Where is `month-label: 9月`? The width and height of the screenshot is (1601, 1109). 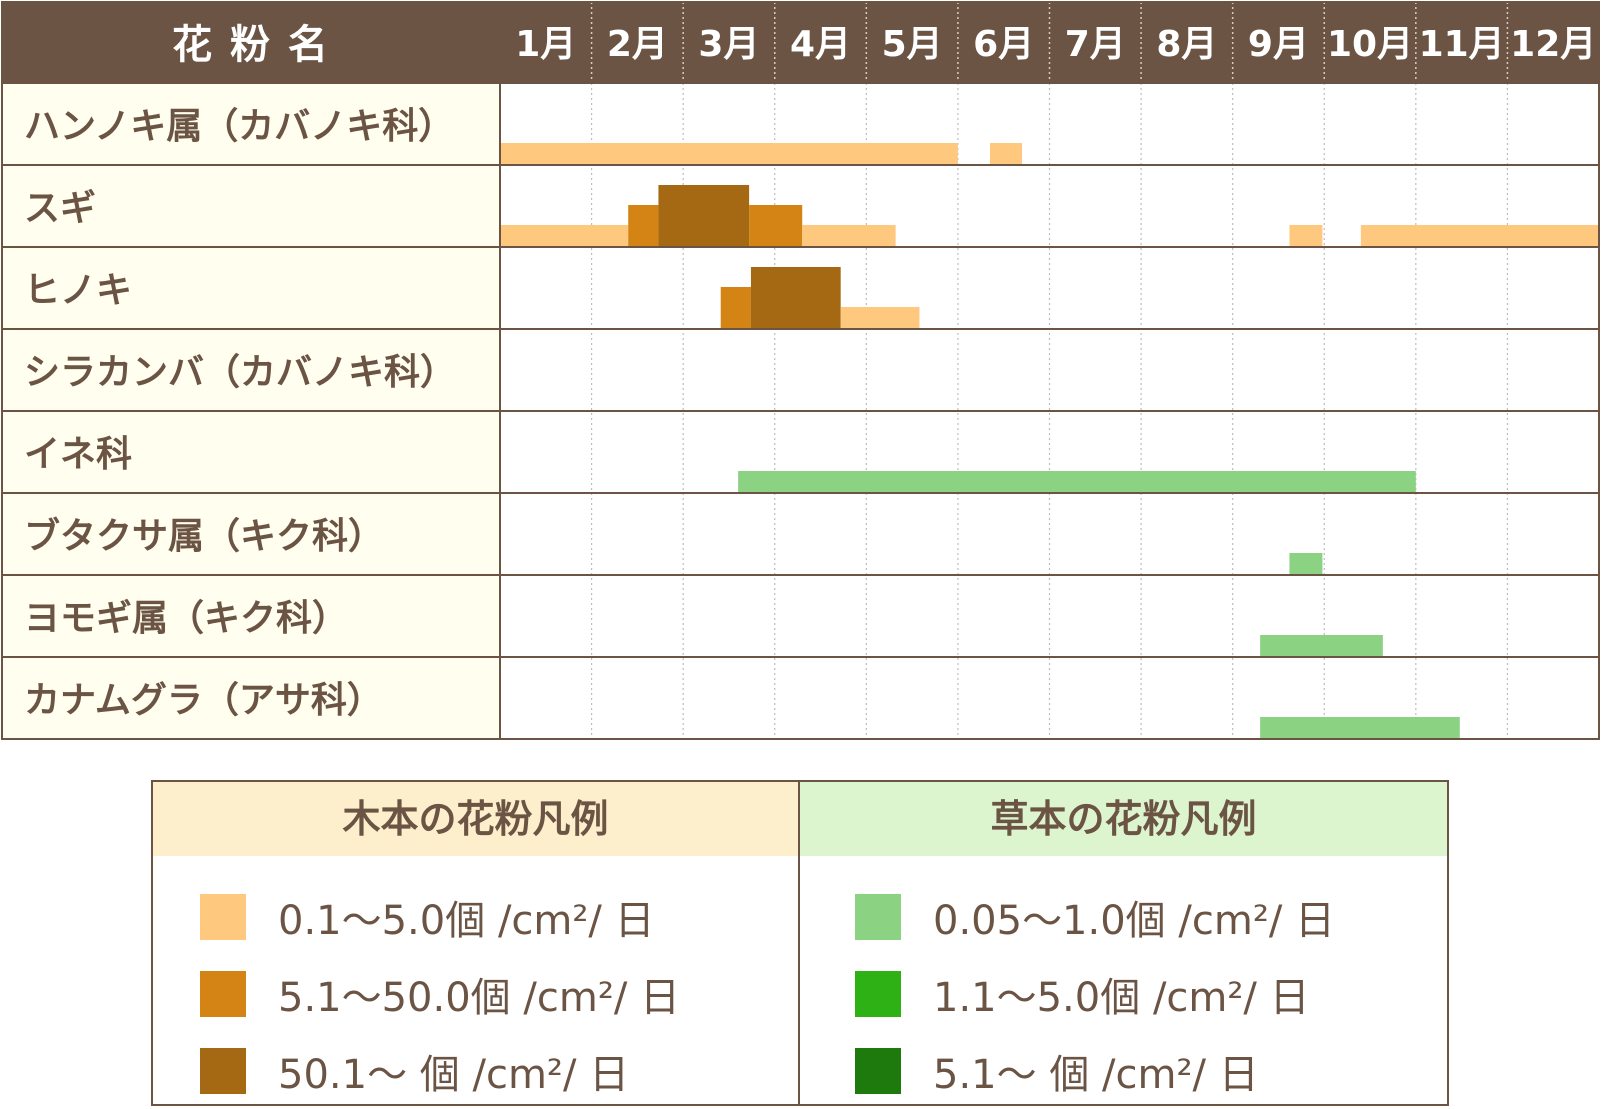
month-label: 9月 is located at coordinates (1278, 44).